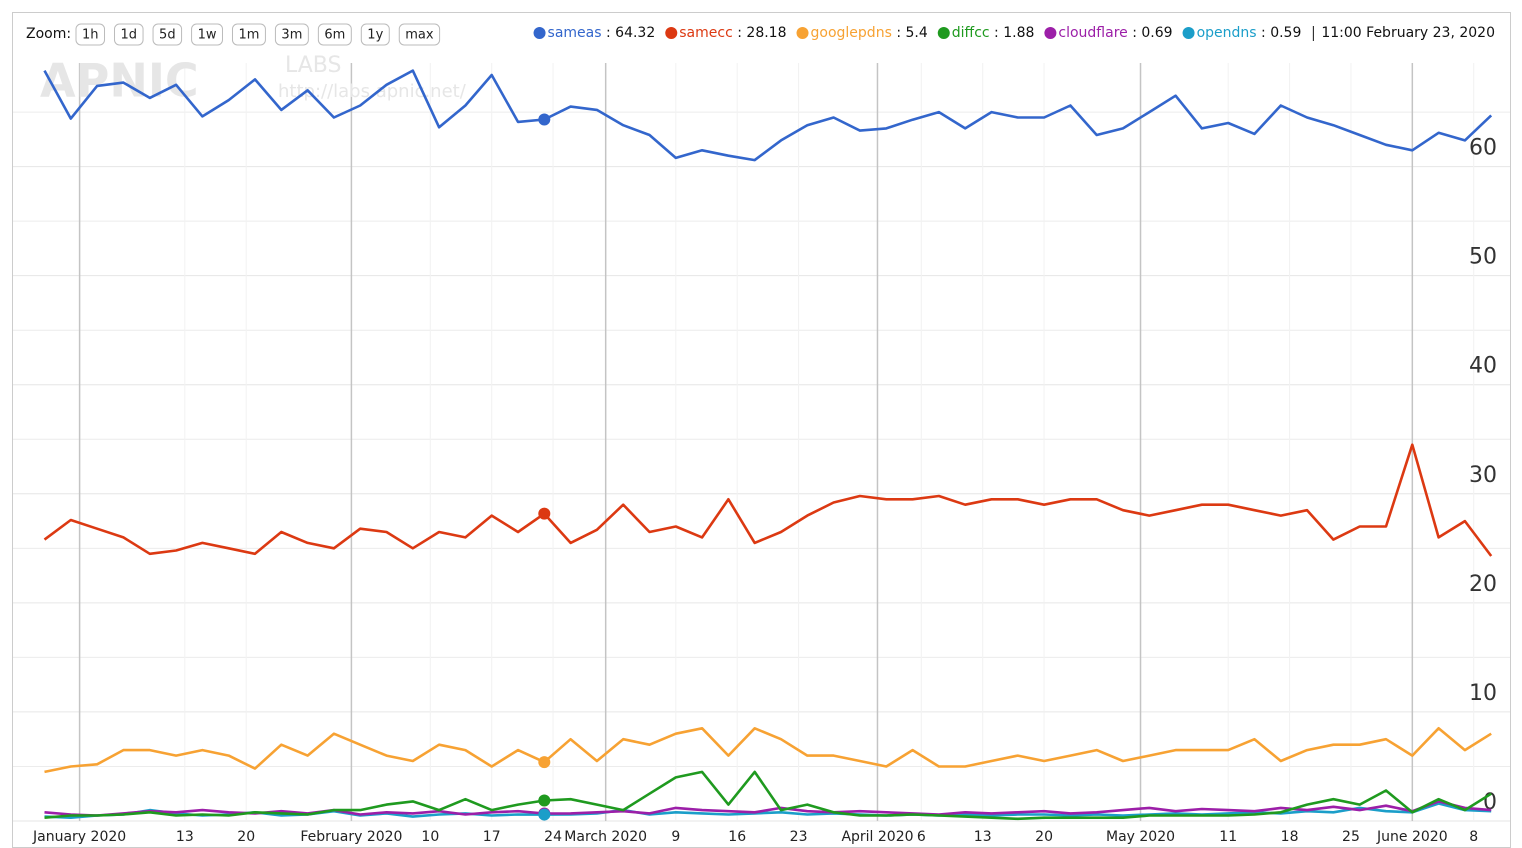 Image resolution: width=1522 pixels, height=848 pixels. What do you see at coordinates (1140, 837) in the screenshot?
I see `x-tick-label: May 2020` at bounding box center [1140, 837].